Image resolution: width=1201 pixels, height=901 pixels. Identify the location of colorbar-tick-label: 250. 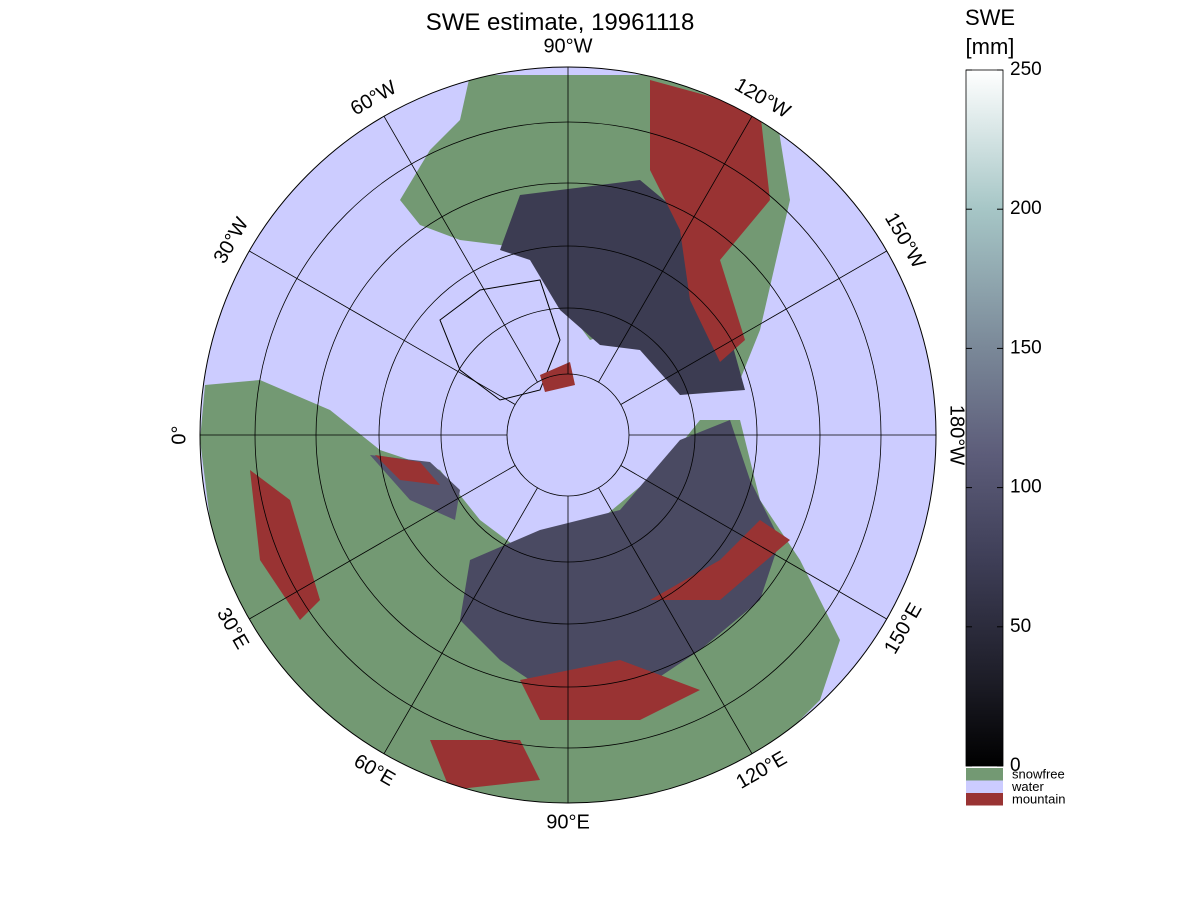
(1026, 69).